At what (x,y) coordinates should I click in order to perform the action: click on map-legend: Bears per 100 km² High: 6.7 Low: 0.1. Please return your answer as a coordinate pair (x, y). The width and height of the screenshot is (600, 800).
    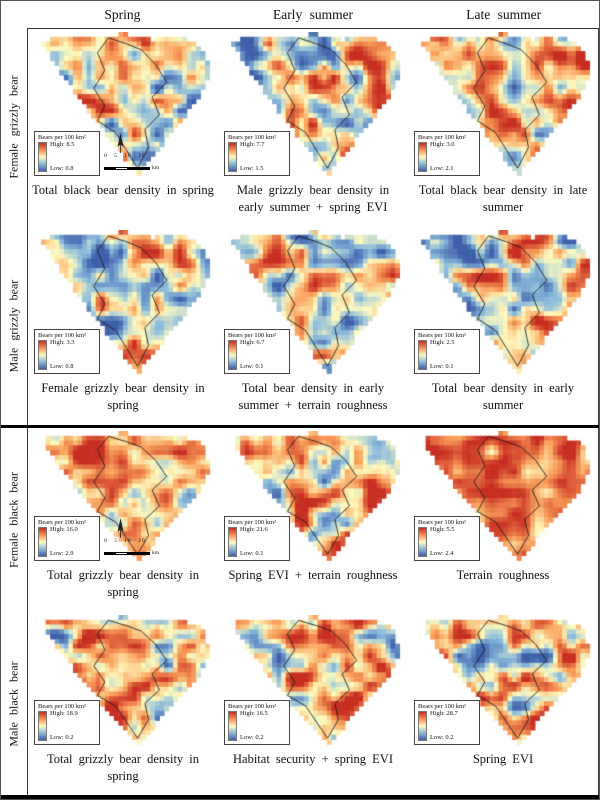
    Looking at the image, I should click on (257, 351).